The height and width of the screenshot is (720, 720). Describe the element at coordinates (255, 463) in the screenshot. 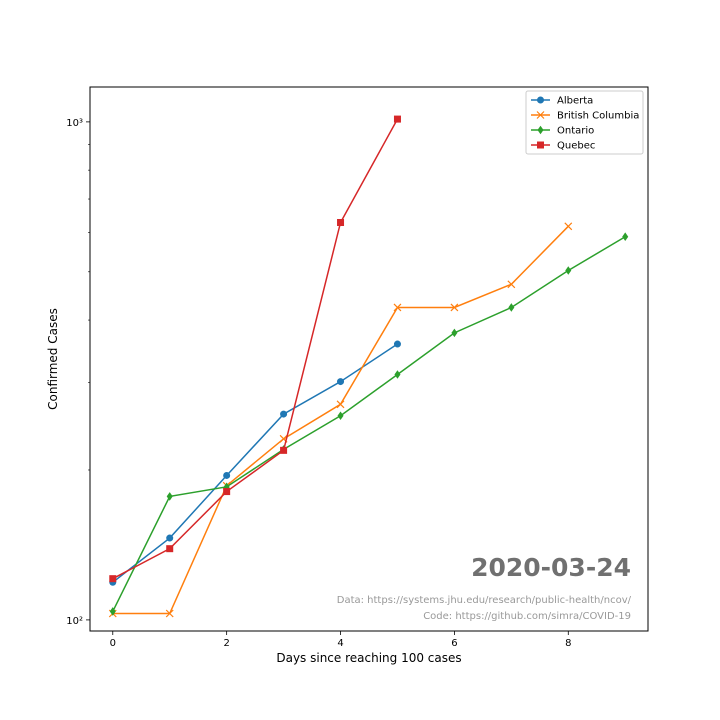

I see `series-line-alberta` at that location.